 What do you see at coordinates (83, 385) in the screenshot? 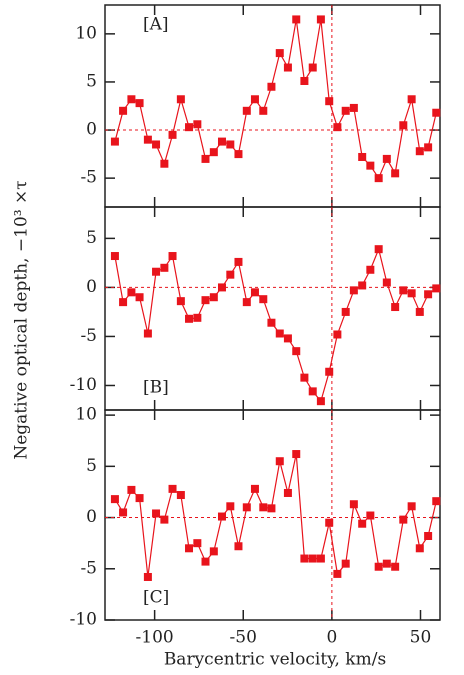
I see `y-tick-label: -10` at bounding box center [83, 385].